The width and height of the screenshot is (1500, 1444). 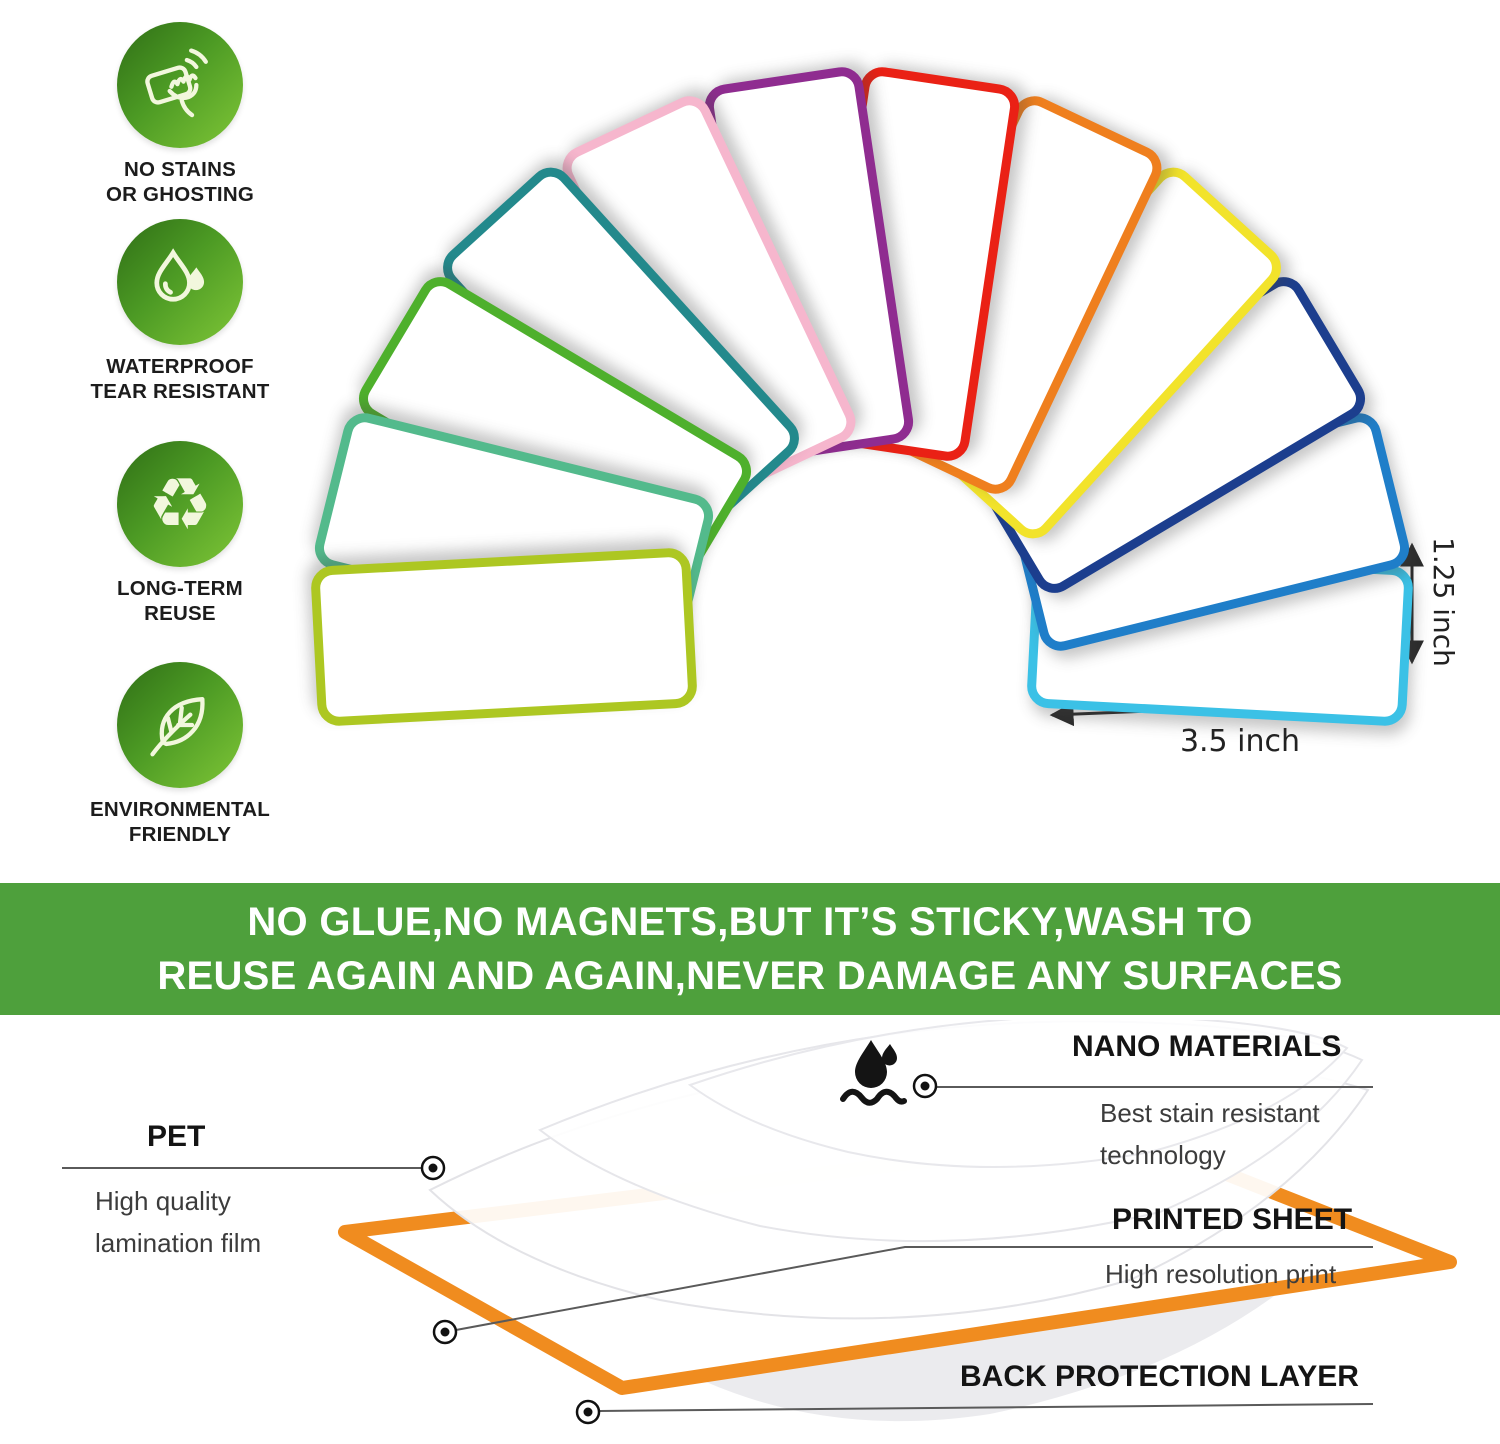 What do you see at coordinates (180, 809) in the screenshot?
I see `feature-label-line: ENVIRONMENTAL` at bounding box center [180, 809].